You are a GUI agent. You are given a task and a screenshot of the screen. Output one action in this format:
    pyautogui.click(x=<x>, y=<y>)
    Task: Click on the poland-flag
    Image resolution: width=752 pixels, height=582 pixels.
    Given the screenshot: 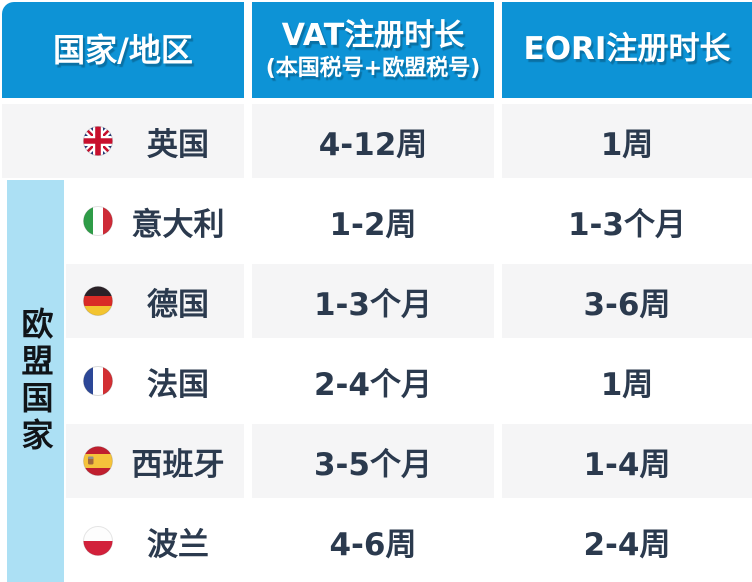 What is the action you would take?
    pyautogui.click(x=98, y=541)
    